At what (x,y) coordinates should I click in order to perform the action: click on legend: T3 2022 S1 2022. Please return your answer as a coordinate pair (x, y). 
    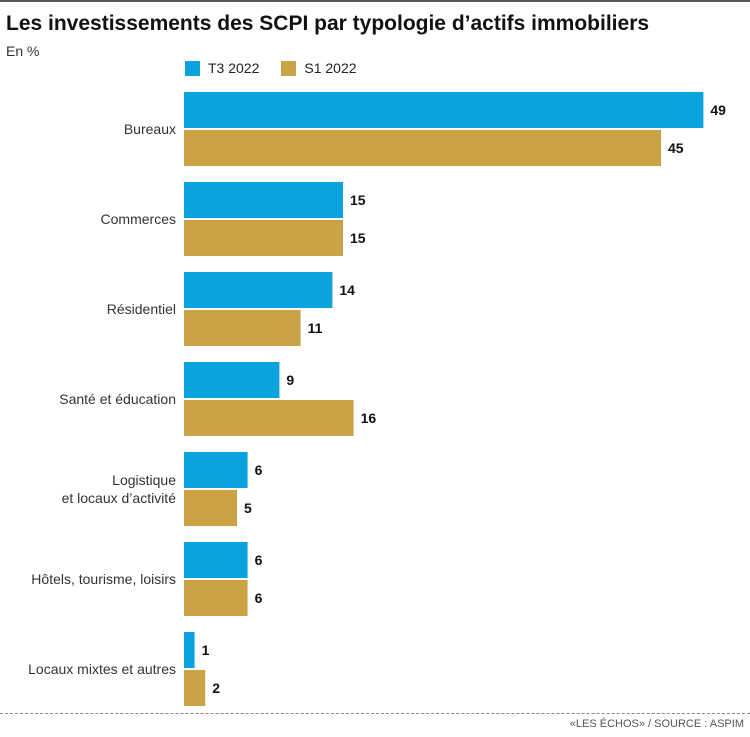
    Looking at the image, I should click on (282, 68).